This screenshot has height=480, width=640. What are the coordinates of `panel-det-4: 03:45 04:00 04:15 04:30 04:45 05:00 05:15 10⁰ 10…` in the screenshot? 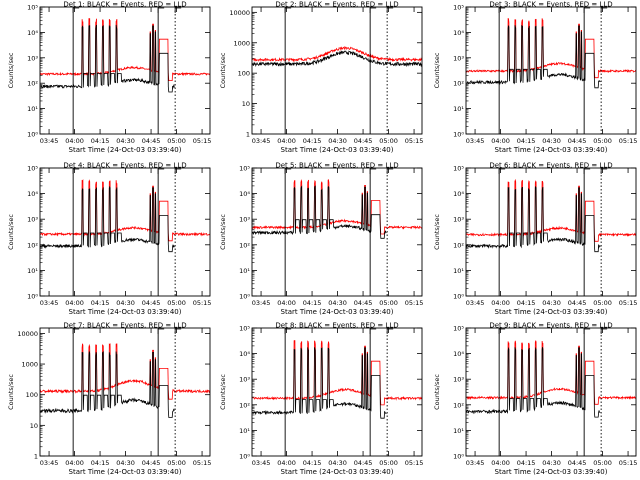 It's located at (109, 239).